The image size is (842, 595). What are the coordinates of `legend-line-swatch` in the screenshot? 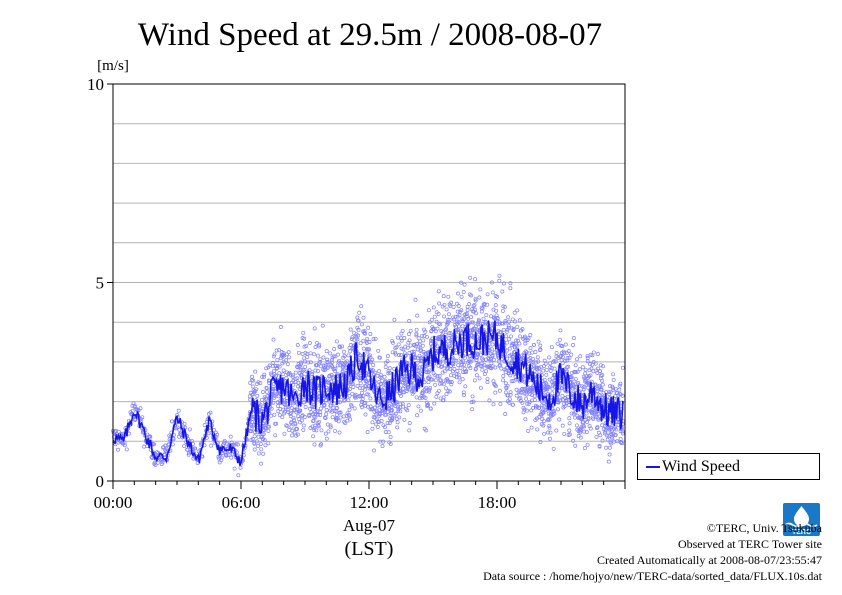 It's located at (653, 467).